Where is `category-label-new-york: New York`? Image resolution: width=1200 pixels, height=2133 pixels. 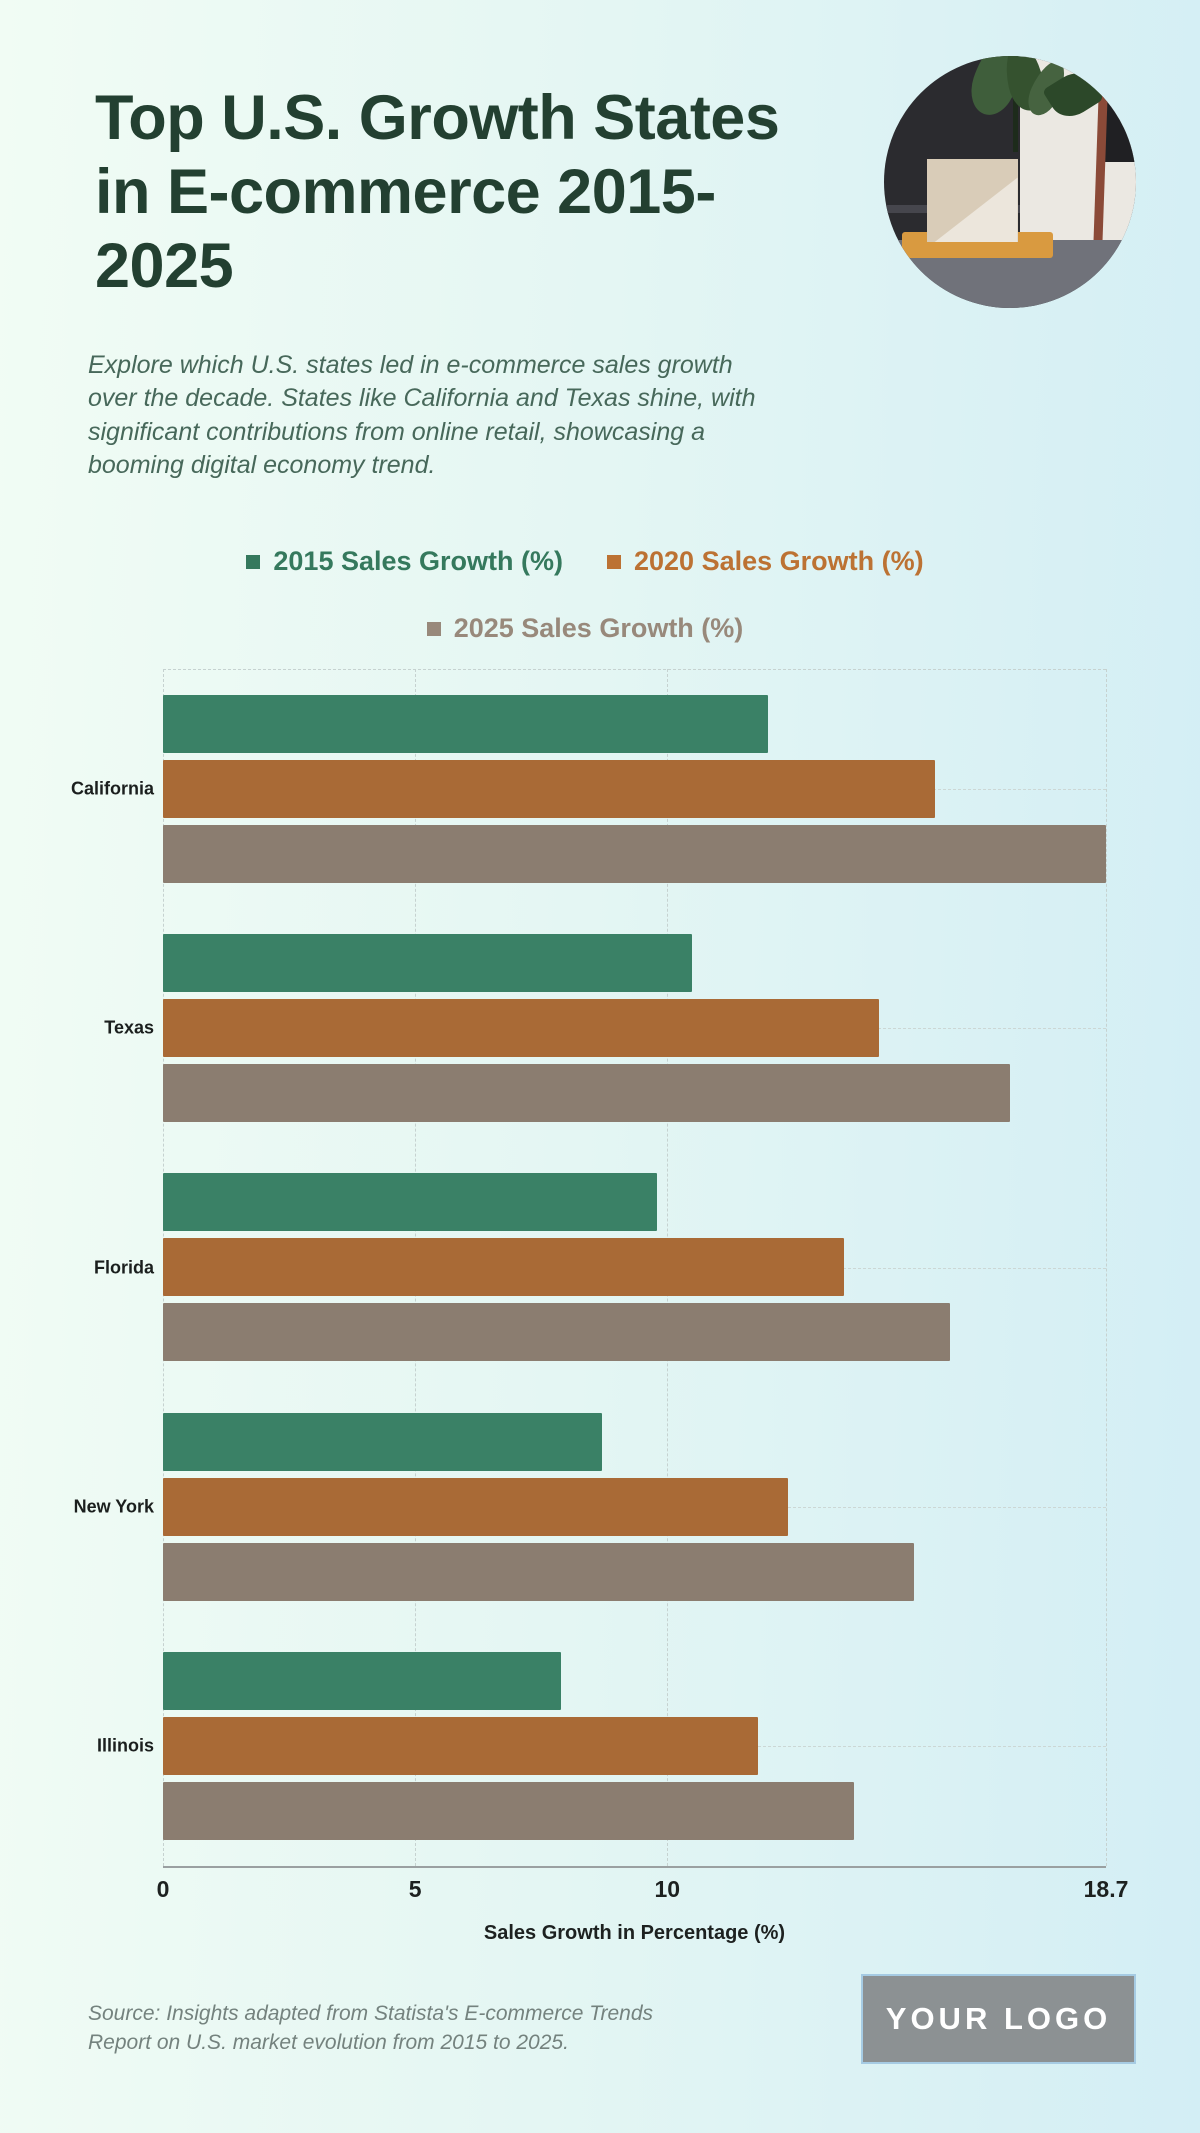 category-label-new-york: New York is located at coordinates (113, 1506).